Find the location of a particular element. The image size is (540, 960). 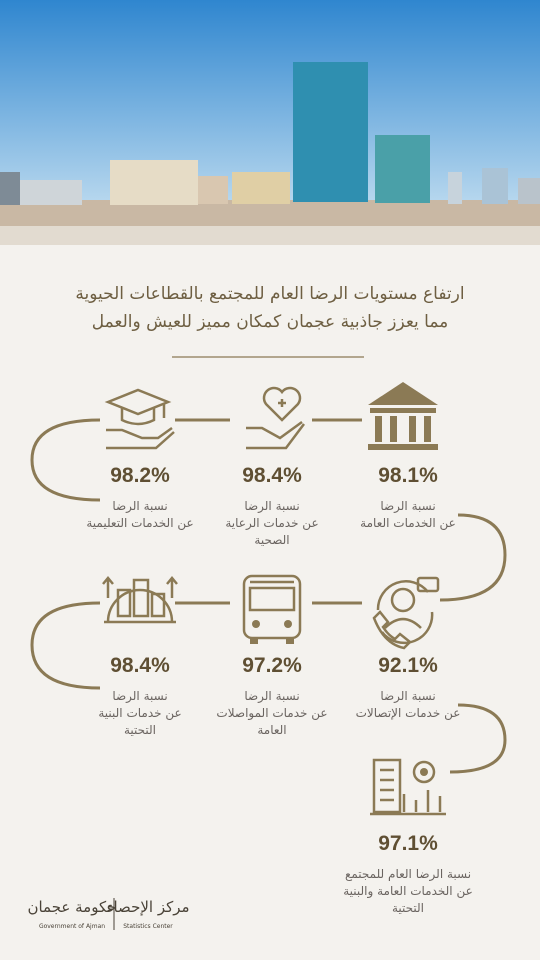

stat-label: عن الخدمات التعليمية is located at coordinates (139, 523).